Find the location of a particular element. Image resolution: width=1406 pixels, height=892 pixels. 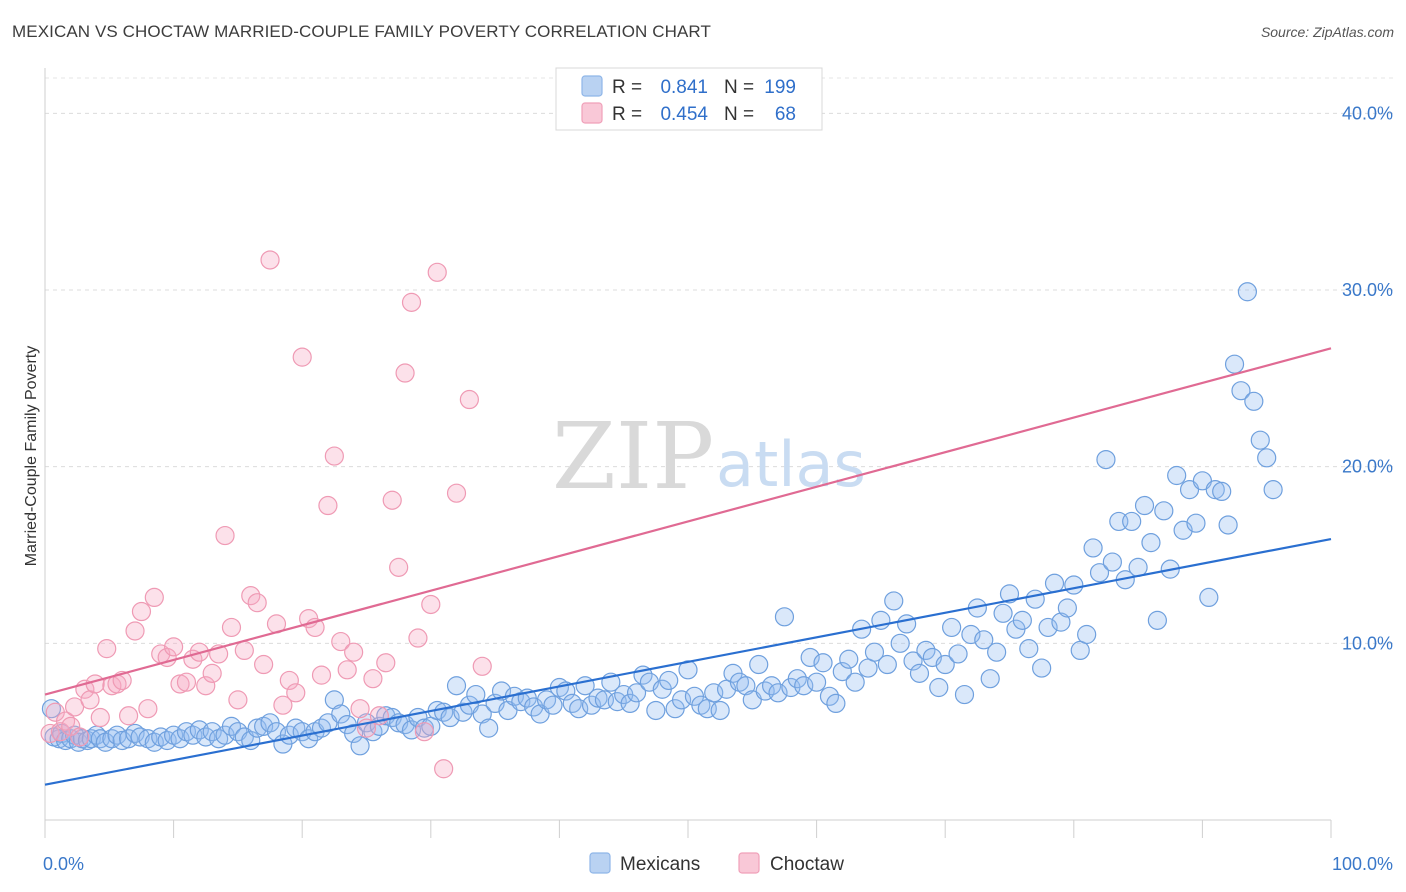

legend-n-value-mexicans: 199 is located at coordinates (780, 87).